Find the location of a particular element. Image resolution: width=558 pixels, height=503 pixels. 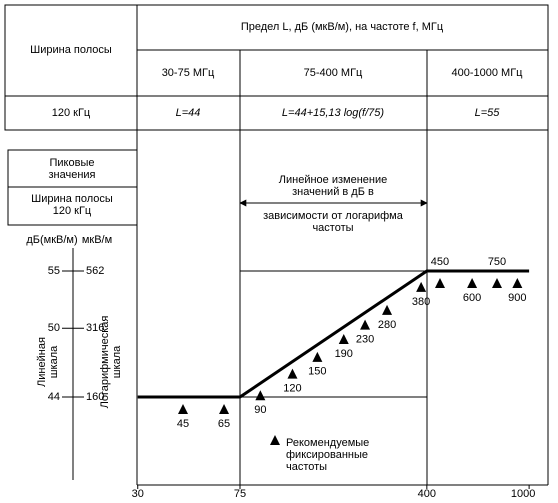

uv-tick-label: 562 is located at coordinates (95, 271).